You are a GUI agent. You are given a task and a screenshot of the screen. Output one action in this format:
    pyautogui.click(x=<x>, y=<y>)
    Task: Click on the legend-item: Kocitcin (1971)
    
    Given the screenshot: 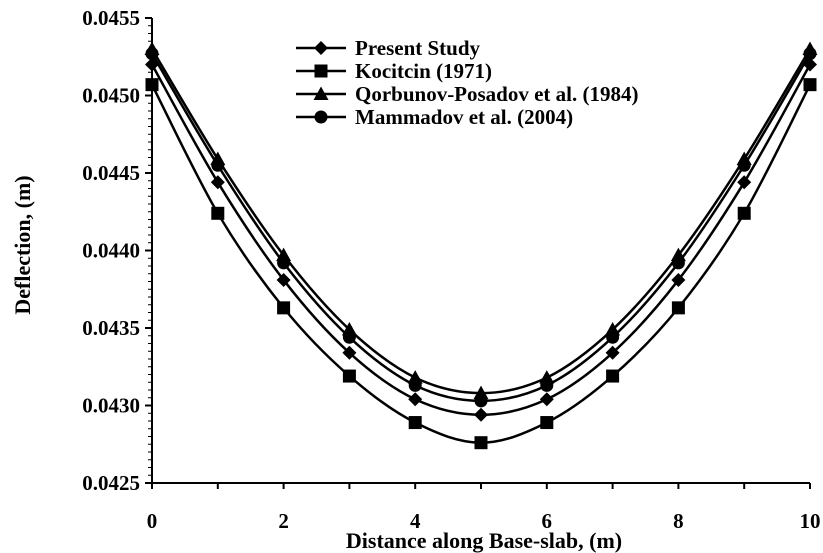 What is the action you would take?
    pyautogui.click(x=394, y=71)
    